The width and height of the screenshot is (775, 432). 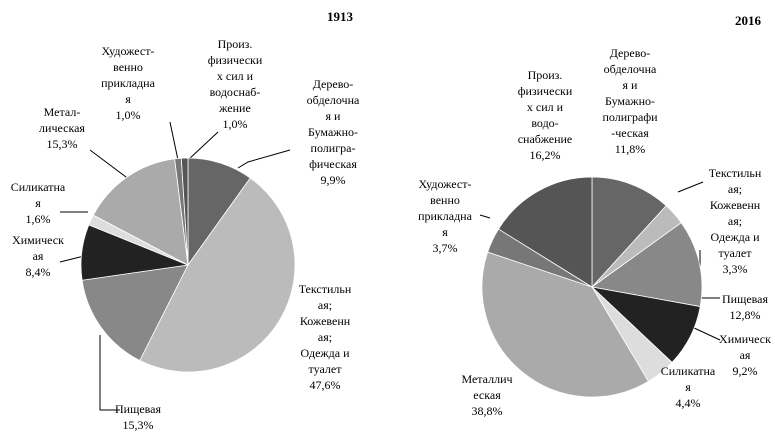 What do you see at coordinates (745, 371) in the screenshot?
I see `value-label: 9,2%` at bounding box center [745, 371].